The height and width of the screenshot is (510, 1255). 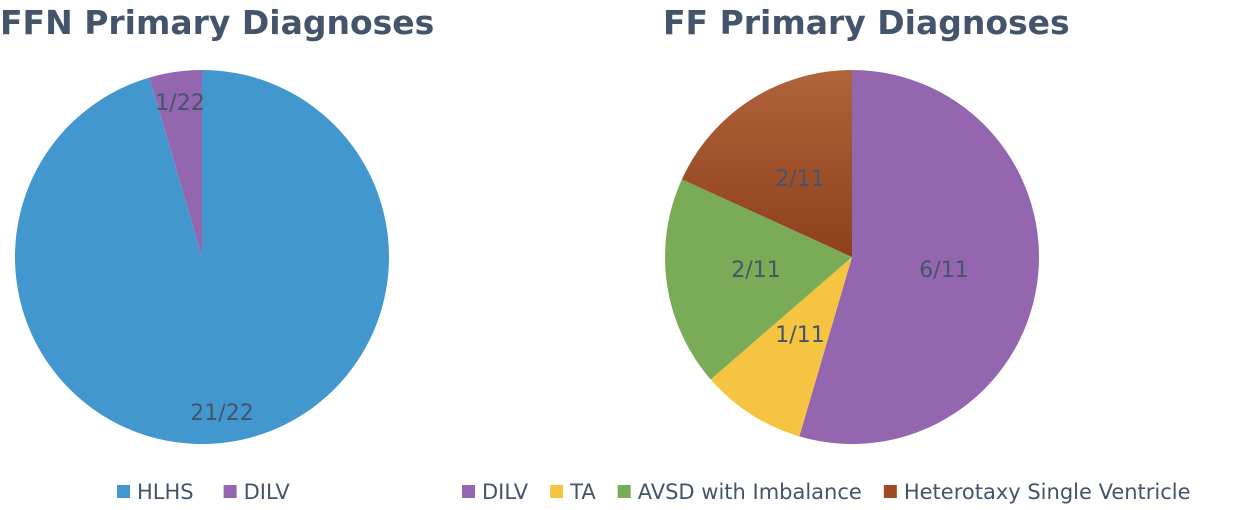 I want to click on ff-slice-heterotaxy-single-ventricle, so click(x=766, y=163).